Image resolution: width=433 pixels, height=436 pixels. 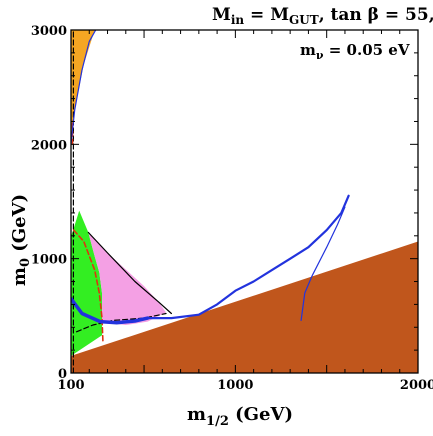 What do you see at coordinates (62, 374) in the screenshot?
I see `y-tick-label: 0` at bounding box center [62, 374].